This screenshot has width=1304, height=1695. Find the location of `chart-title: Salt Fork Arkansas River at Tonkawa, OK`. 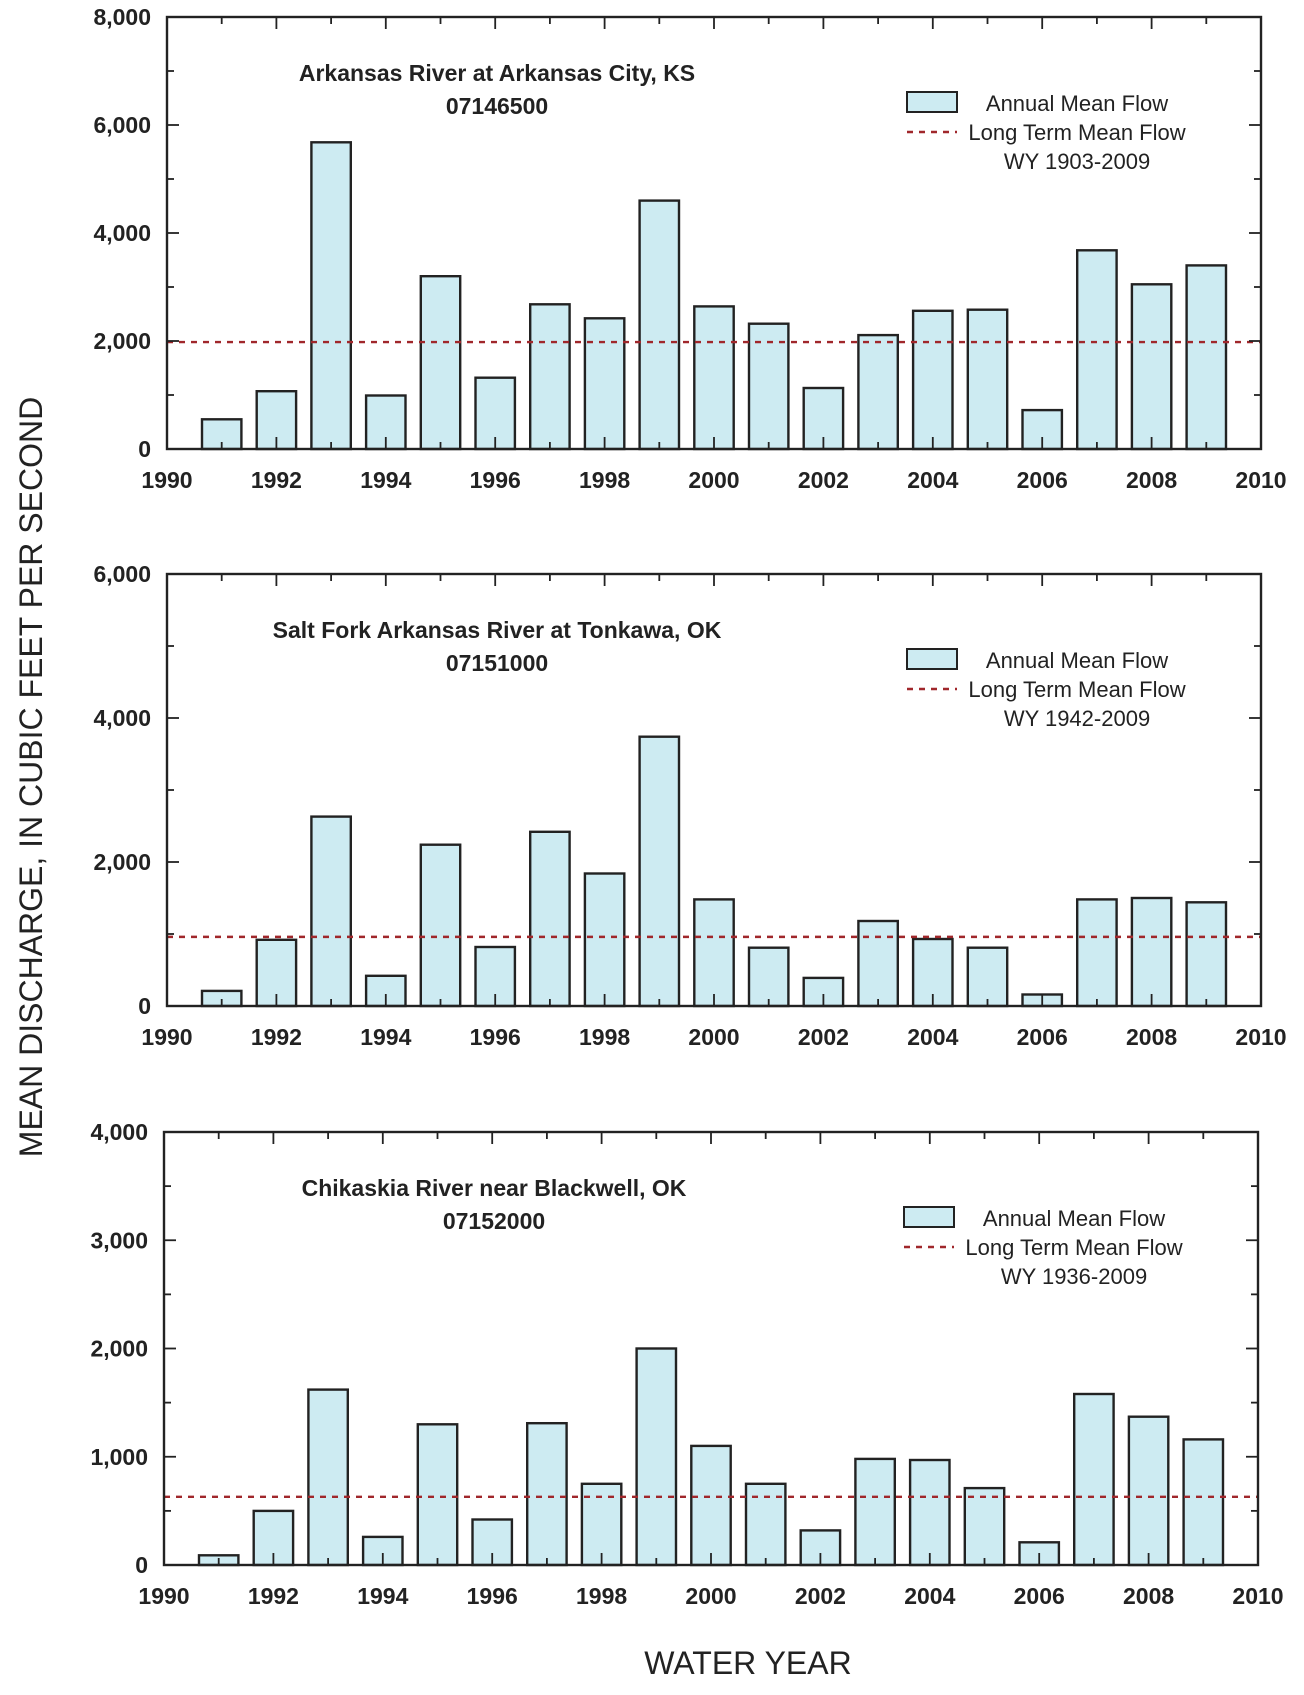

chart-title: Salt Fork Arkansas River at Tonkawa, OK is located at coordinates (497, 630).